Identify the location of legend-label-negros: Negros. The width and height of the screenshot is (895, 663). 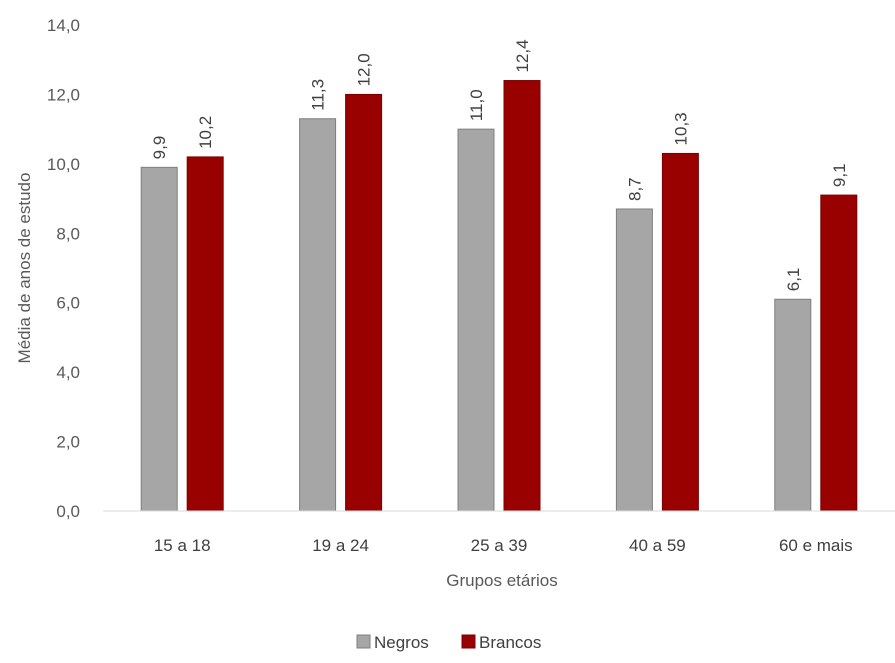
(401, 642).